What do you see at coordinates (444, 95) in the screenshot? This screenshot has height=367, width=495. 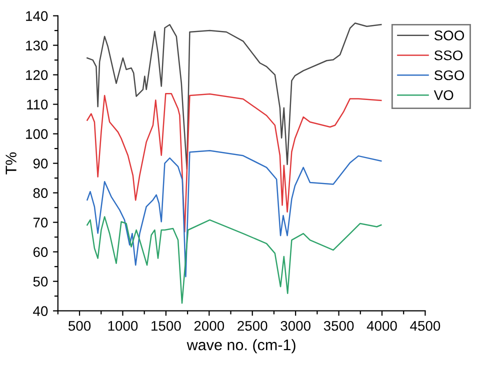 I see `legend-label: VO` at bounding box center [444, 95].